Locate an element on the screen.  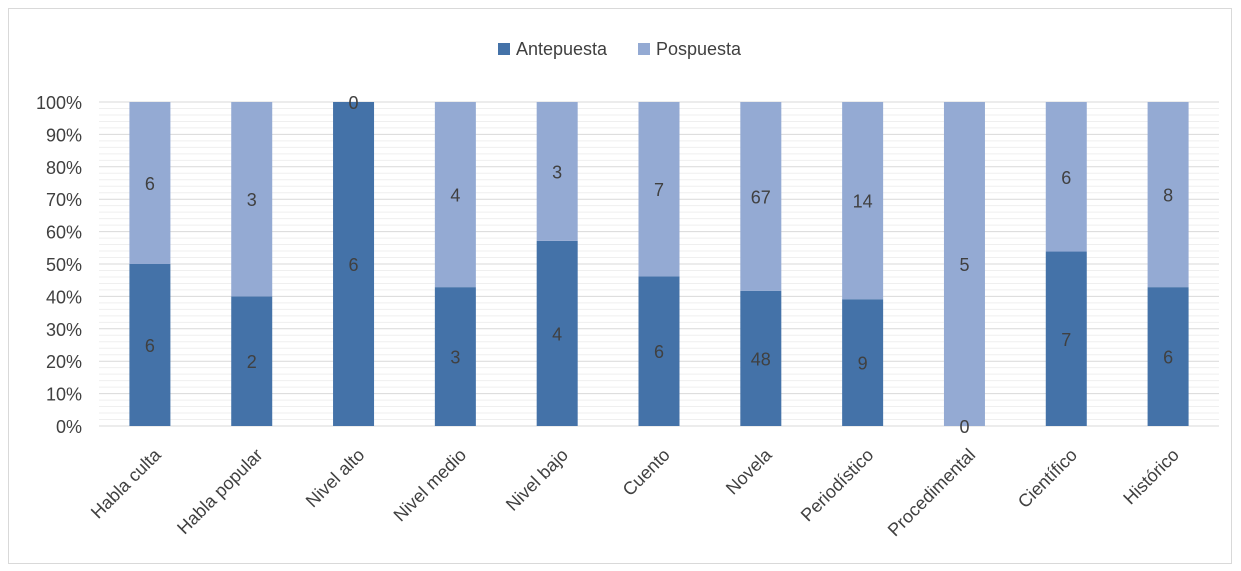
y-tick-label: 0% is located at coordinates (69, 427).